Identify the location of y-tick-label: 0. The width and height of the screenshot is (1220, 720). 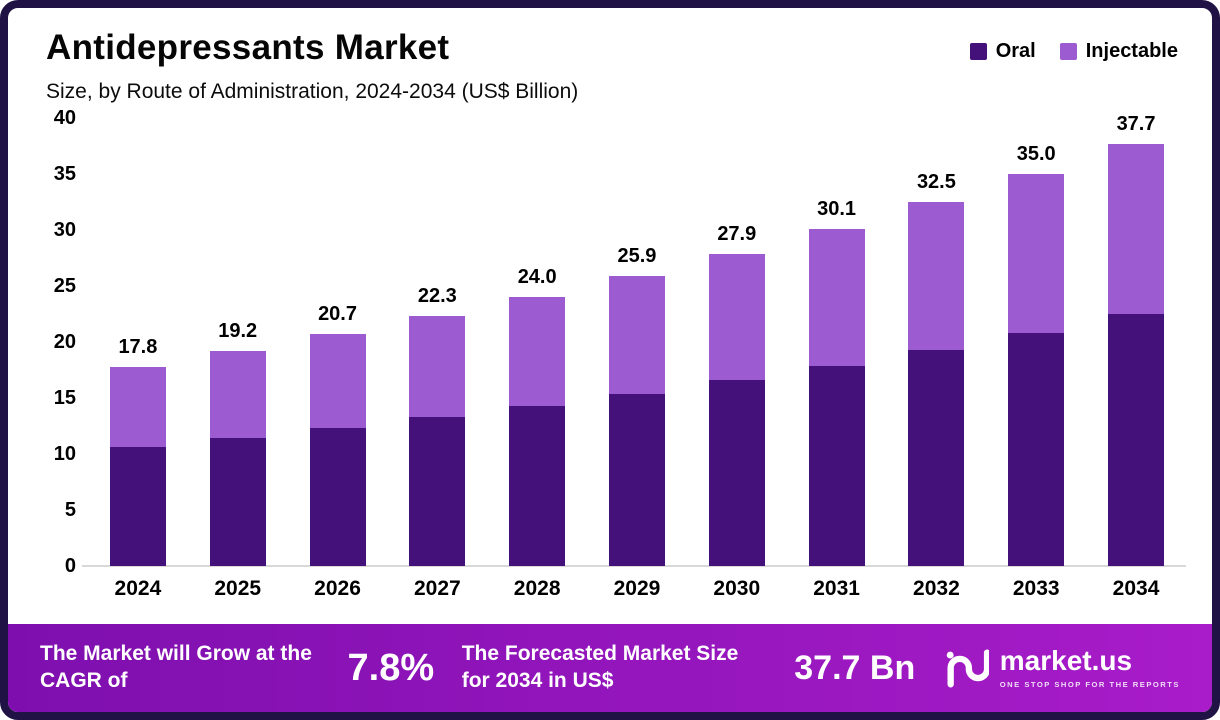
(70, 566).